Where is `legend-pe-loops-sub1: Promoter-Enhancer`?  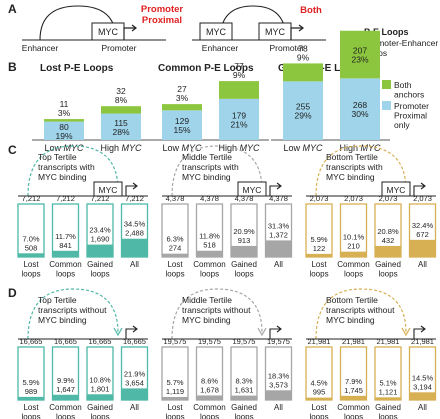 legend-pe-loops-sub1: Promoter-Enhancer is located at coordinates (401, 43).